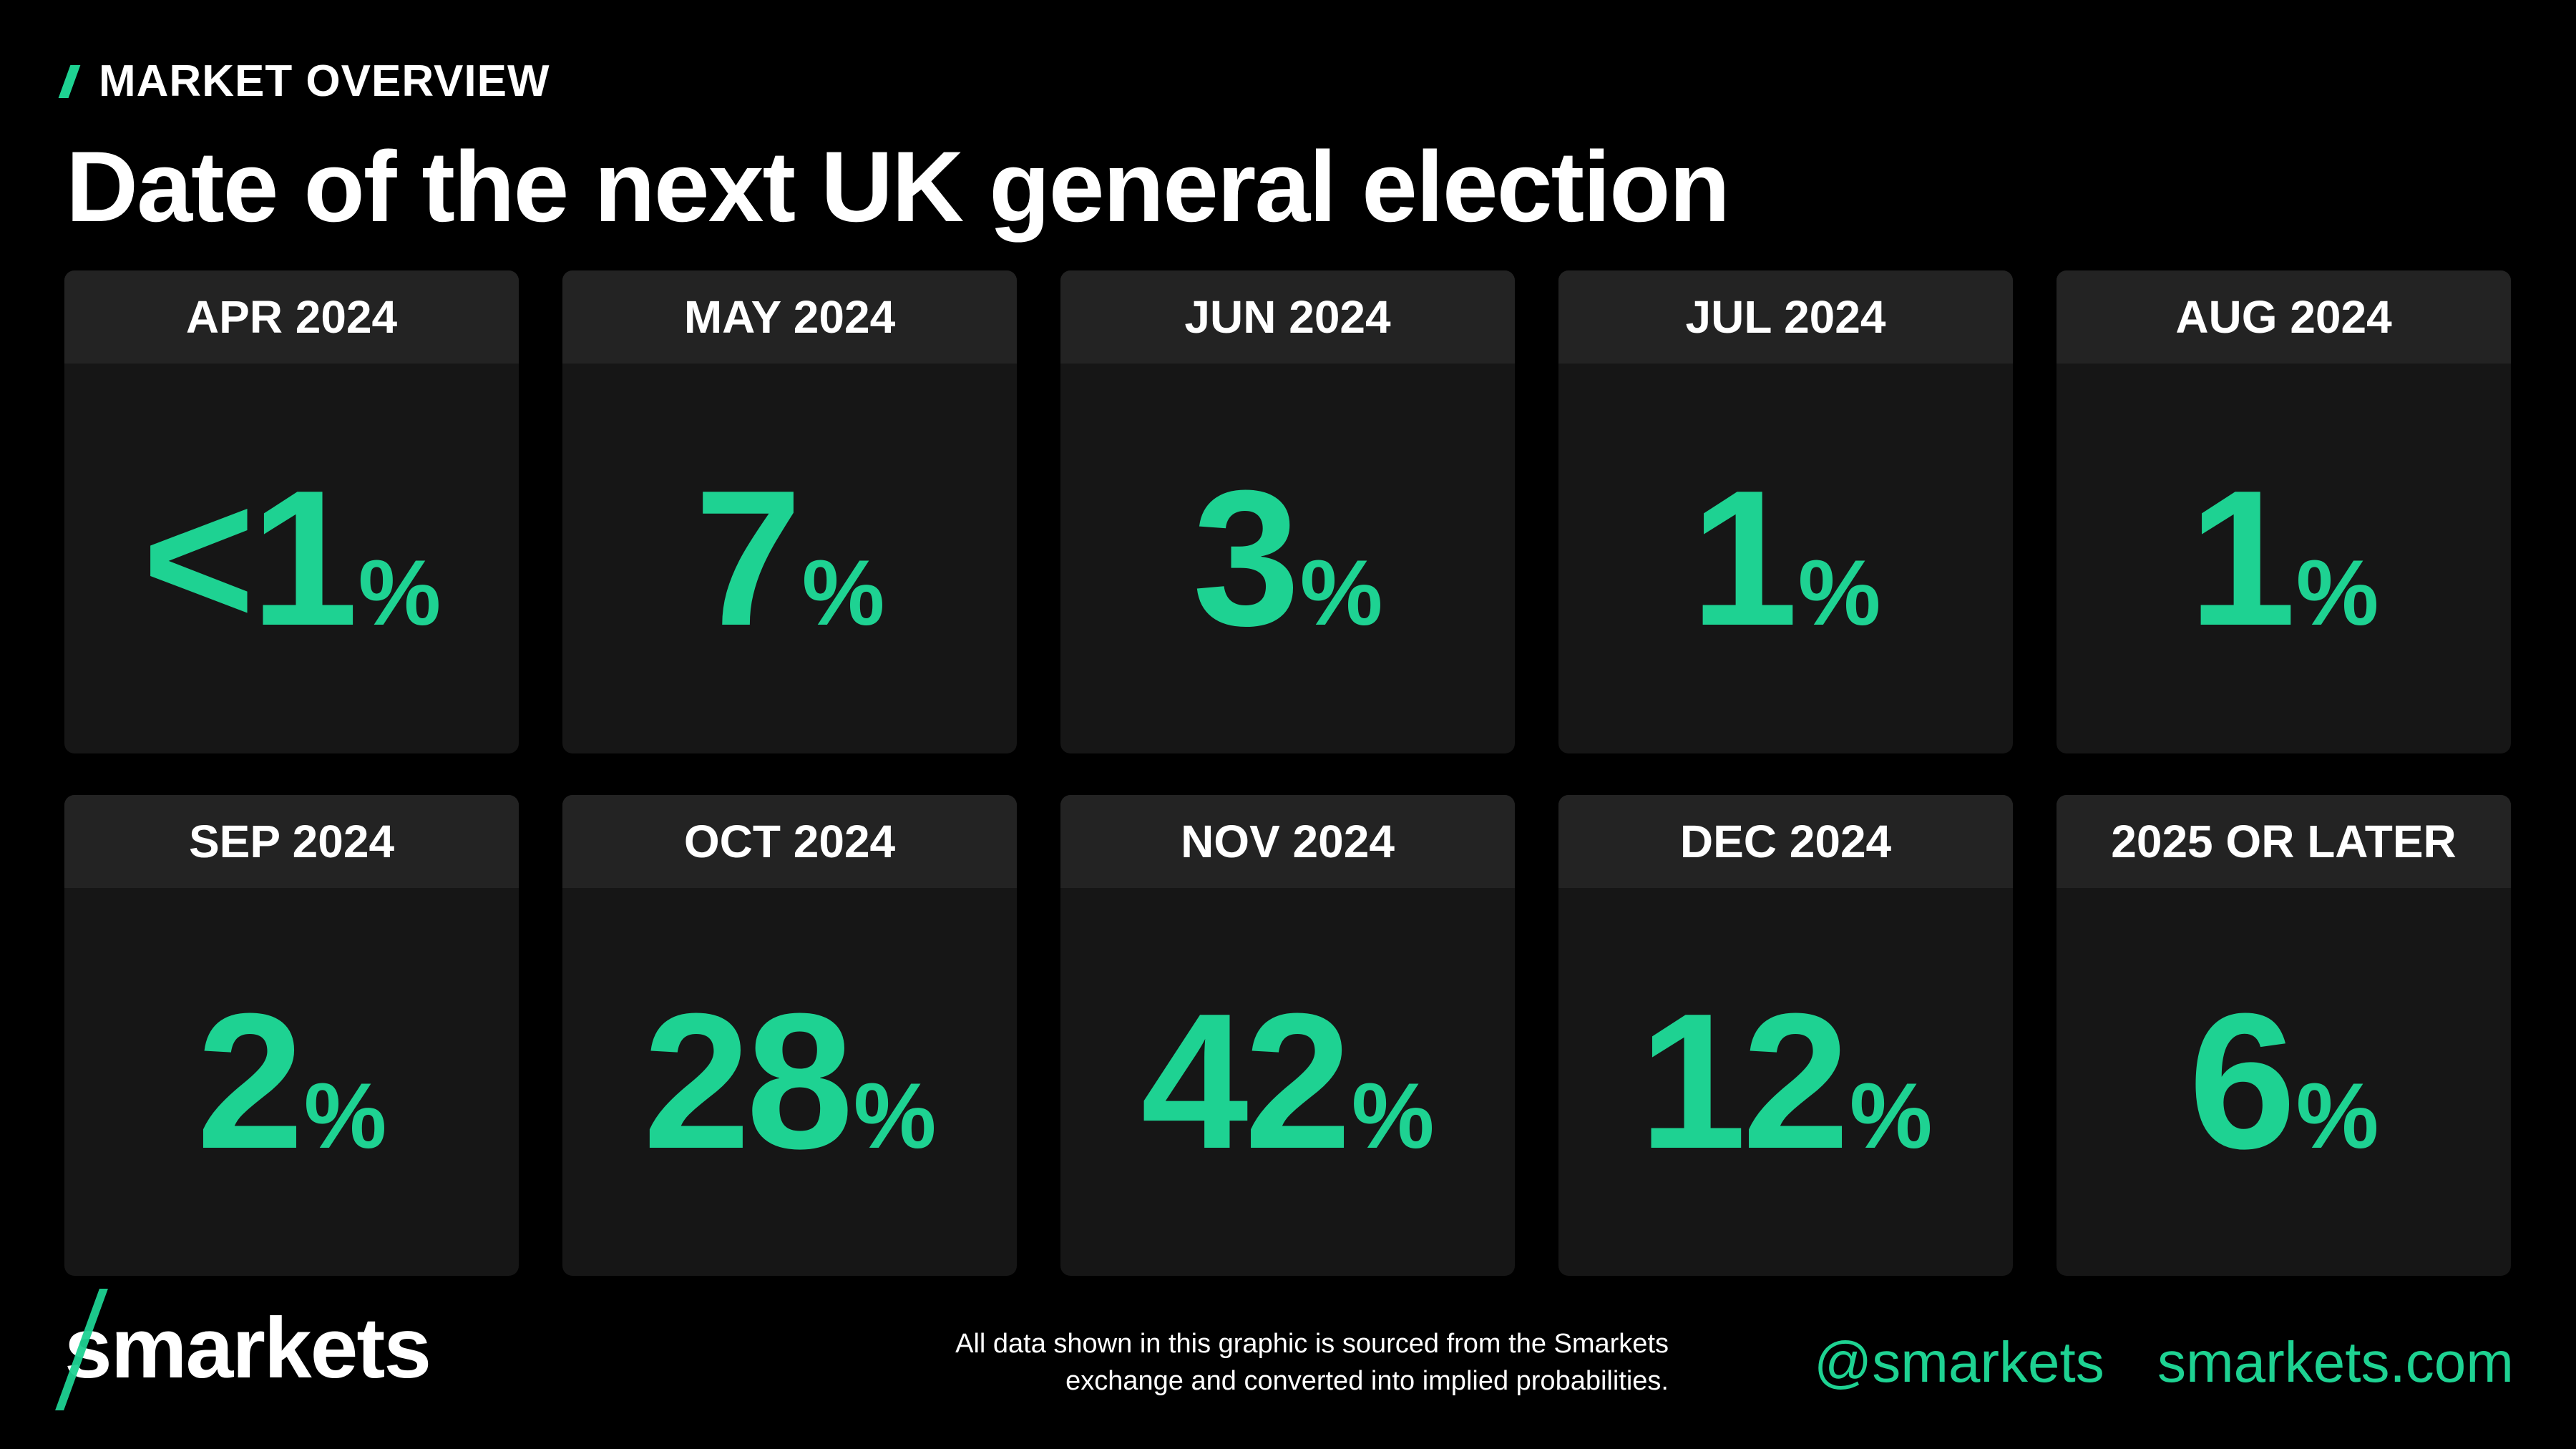 The height and width of the screenshot is (1449, 2576). I want to click on card-label: APR 2024, so click(291, 317).